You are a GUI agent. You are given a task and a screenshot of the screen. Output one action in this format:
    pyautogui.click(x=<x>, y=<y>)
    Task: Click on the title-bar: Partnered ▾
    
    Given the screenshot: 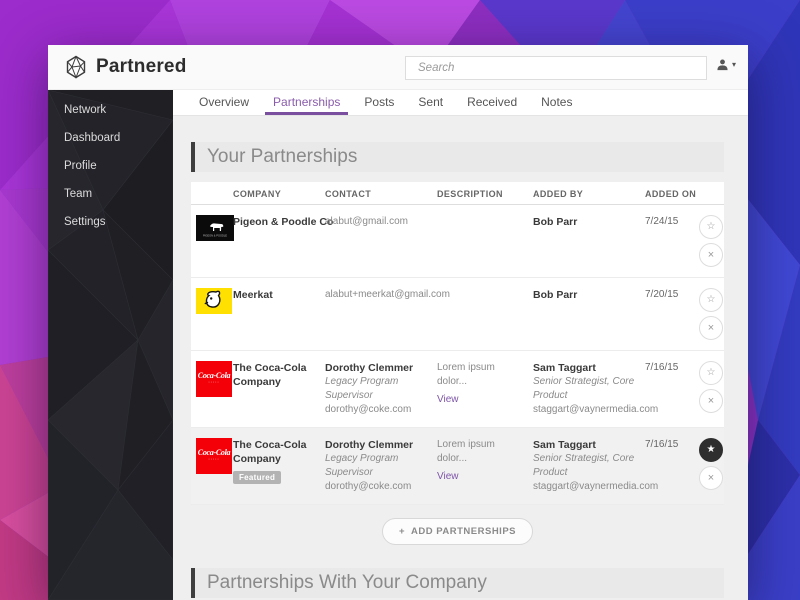 What is the action you would take?
    pyautogui.click(x=398, y=67)
    